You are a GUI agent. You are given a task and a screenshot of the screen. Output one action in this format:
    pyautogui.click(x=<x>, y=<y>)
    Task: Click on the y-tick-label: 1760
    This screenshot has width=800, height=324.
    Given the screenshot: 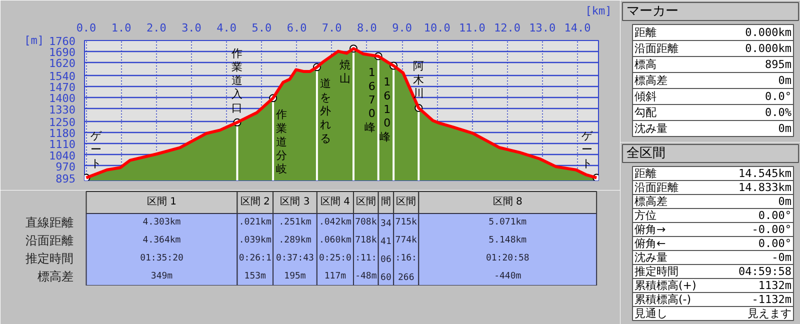 What is the action you would take?
    pyautogui.click(x=62, y=41)
    